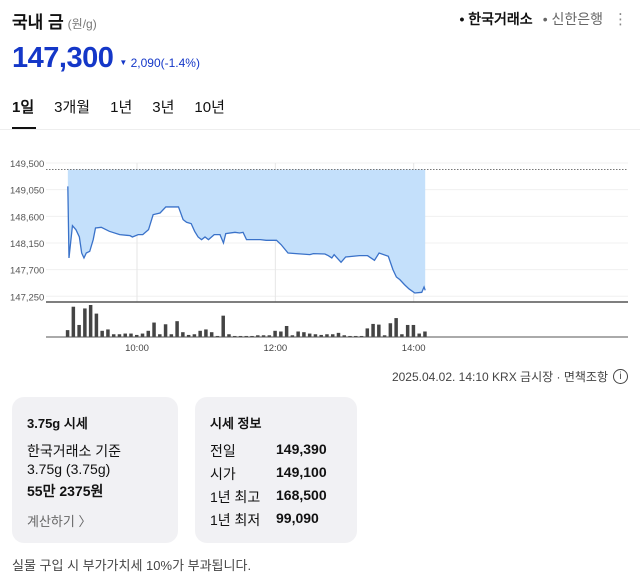 The image size is (640, 585). Describe the element at coordinates (65, 491) in the screenshot. I see `amount-text: 55만 2375원` at that location.